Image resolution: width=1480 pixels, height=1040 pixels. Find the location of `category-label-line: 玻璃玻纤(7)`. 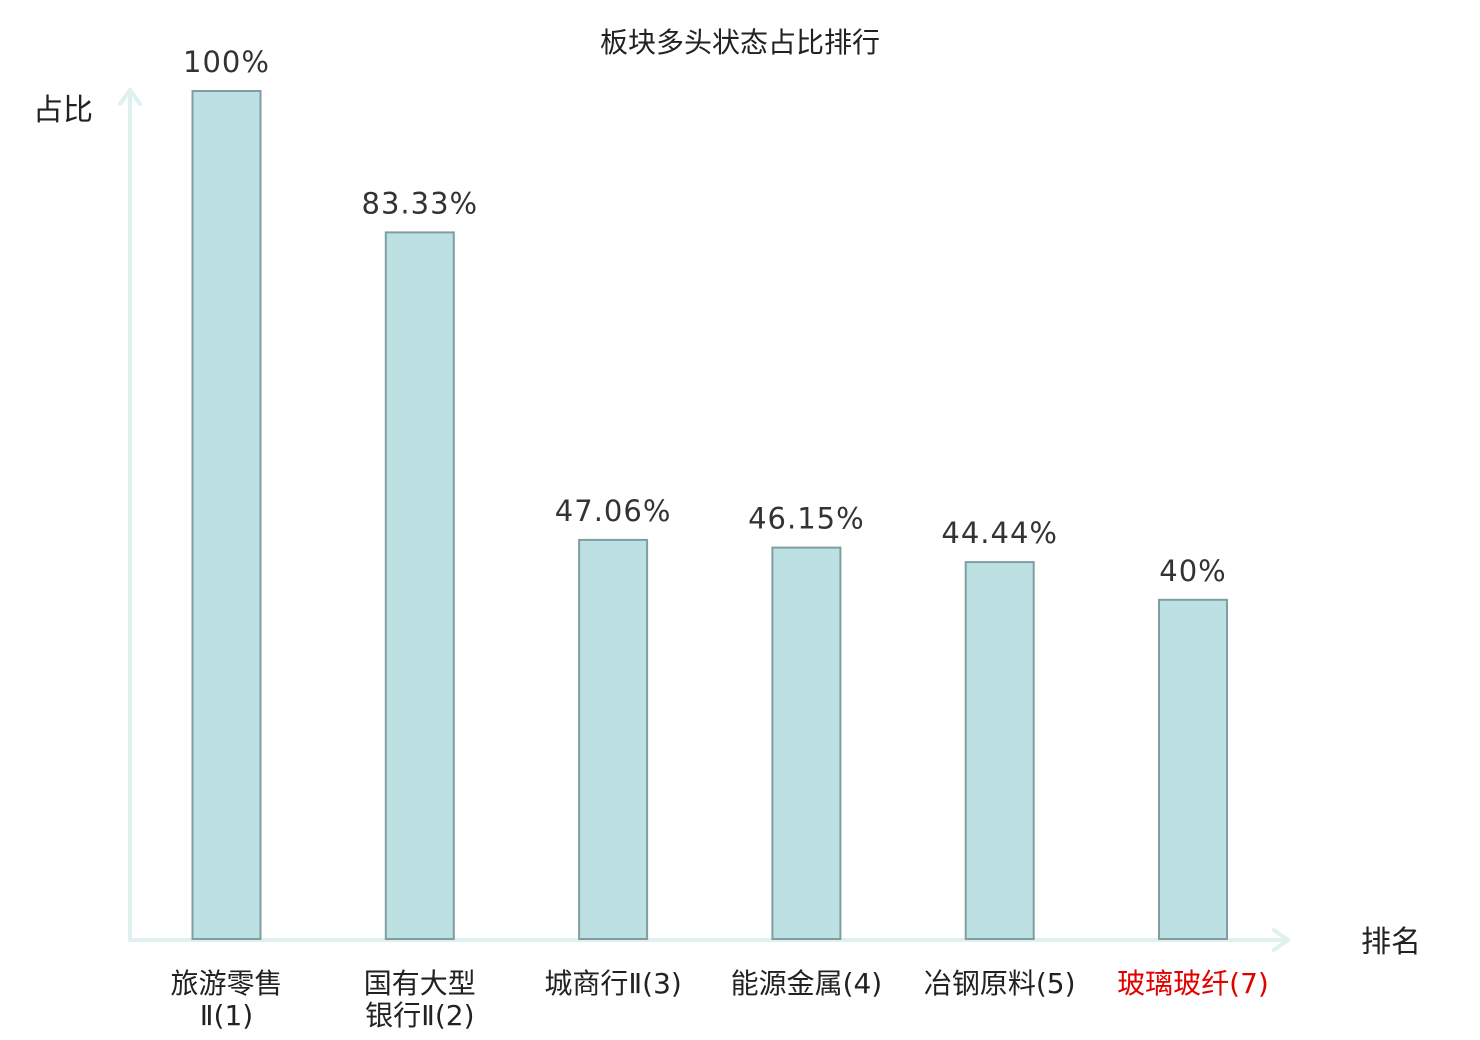

category-label-line: 玻璃玻纤(7) is located at coordinates (1193, 983).